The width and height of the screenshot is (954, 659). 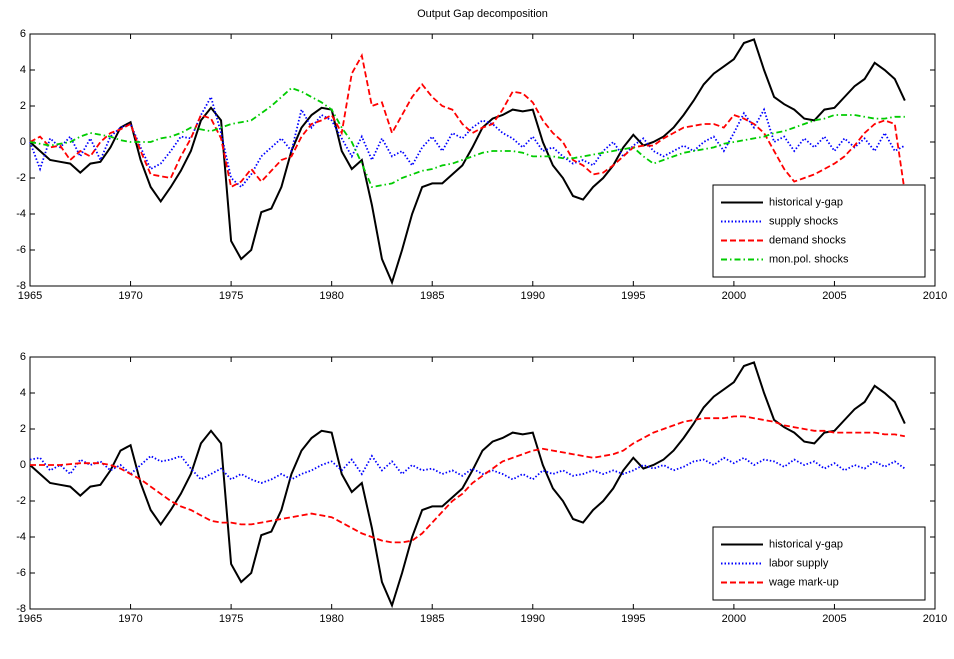 I want to click on chart-title: Output Gap decomposition, so click(x=482, y=14).